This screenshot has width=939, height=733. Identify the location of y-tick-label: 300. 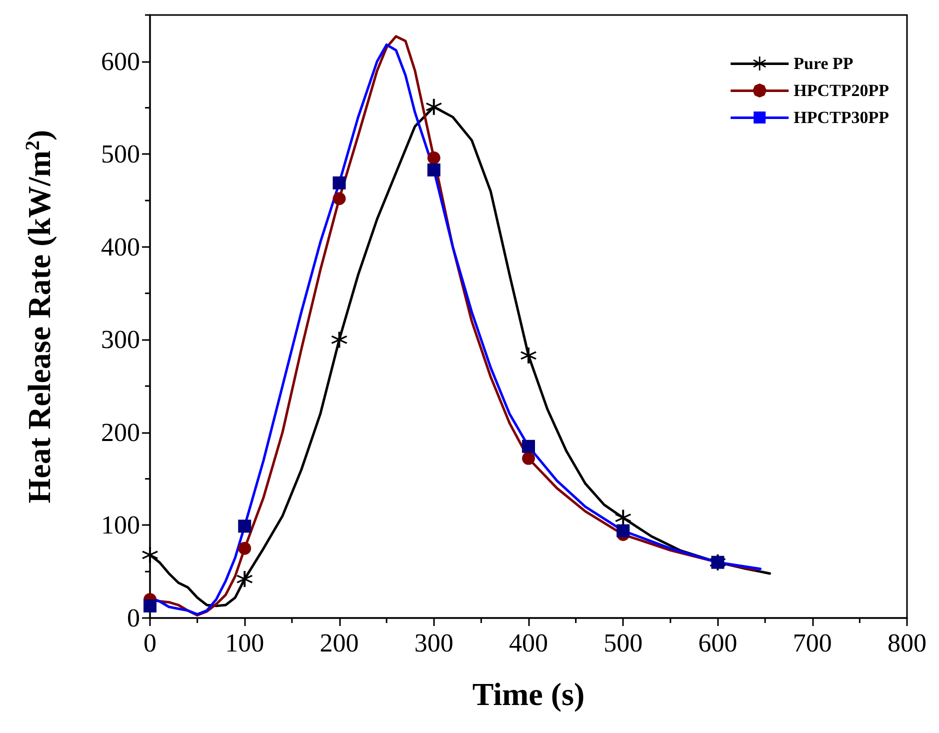
(120, 339).